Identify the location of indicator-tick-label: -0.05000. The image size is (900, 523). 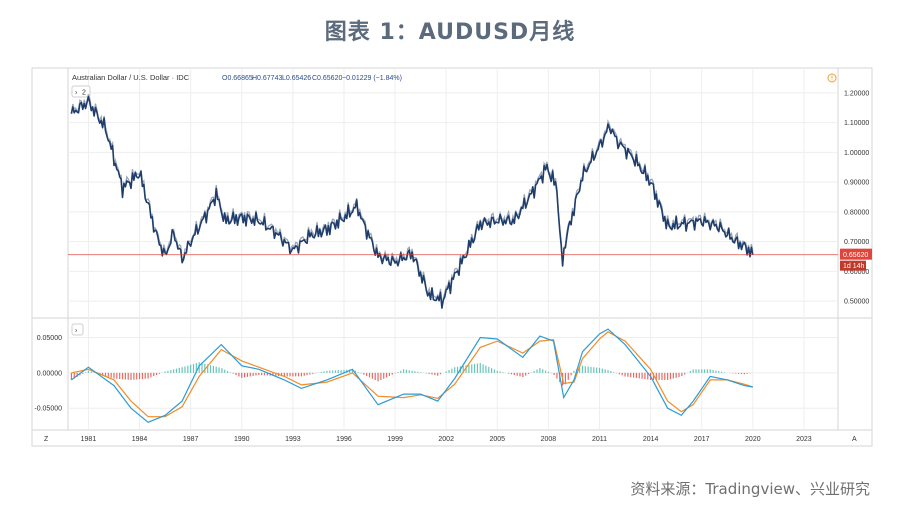
(48, 409).